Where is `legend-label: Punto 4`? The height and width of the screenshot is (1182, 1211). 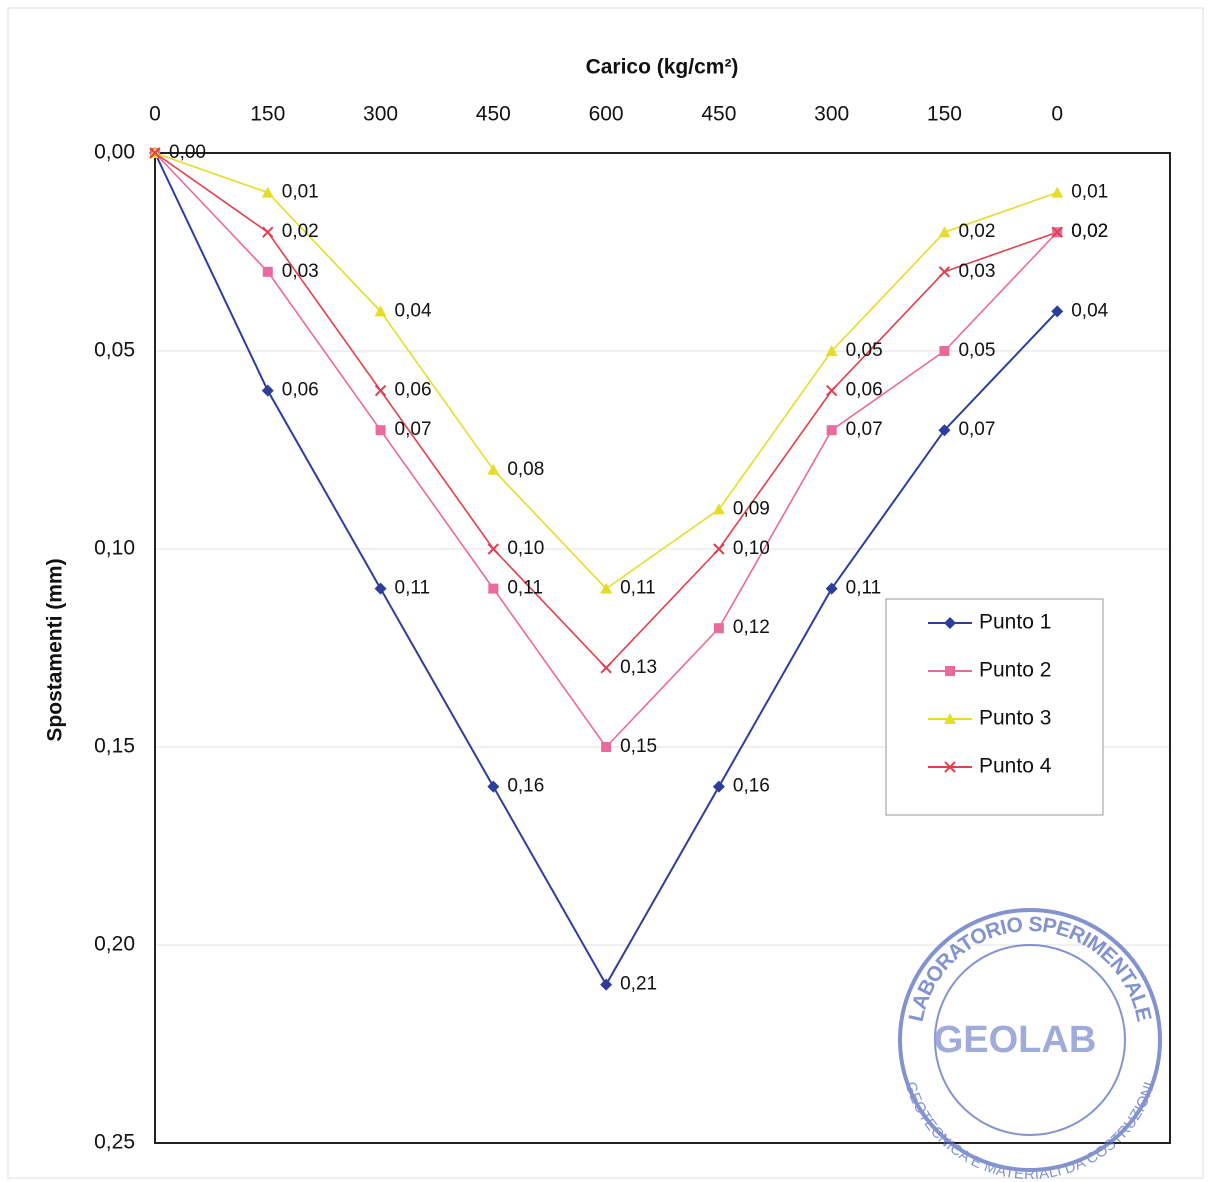
legend-label: Punto 4 is located at coordinates (1015, 766).